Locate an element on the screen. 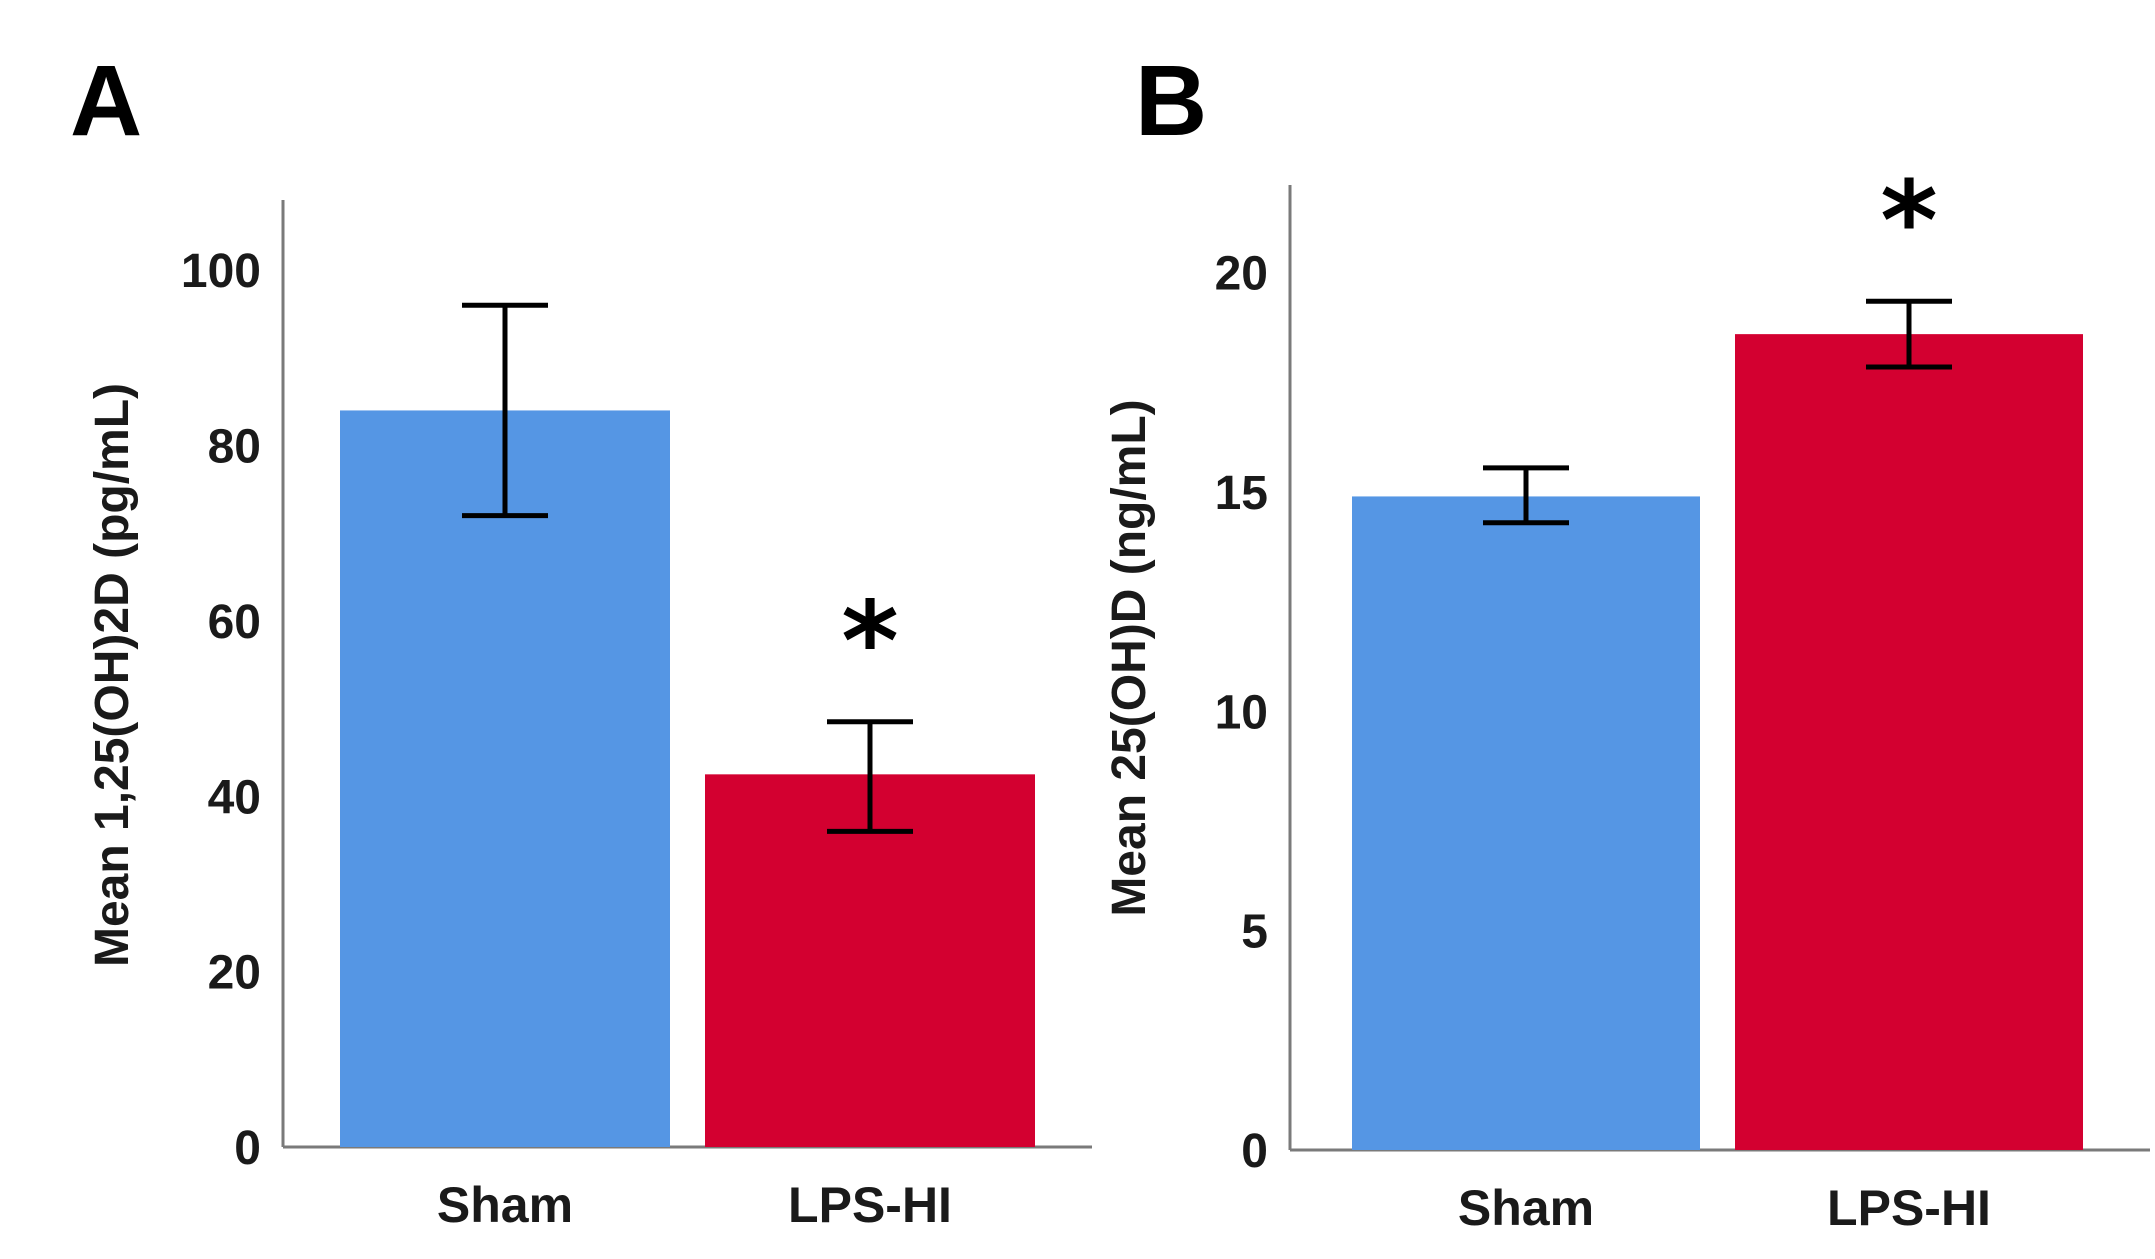 This screenshot has height=1259, width=2155. y-tick-label: 15 is located at coordinates (1241, 493).